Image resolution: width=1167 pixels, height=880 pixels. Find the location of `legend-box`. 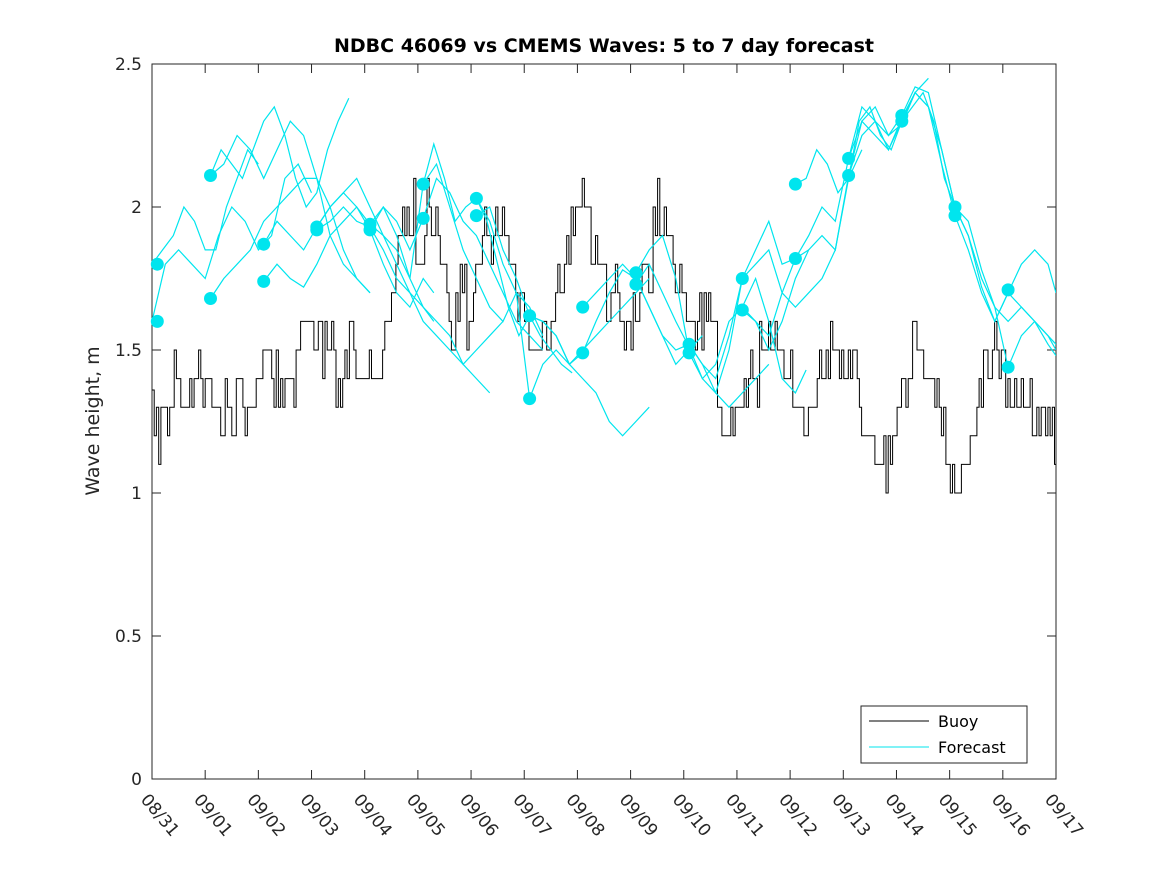

legend-box is located at coordinates (944, 734).